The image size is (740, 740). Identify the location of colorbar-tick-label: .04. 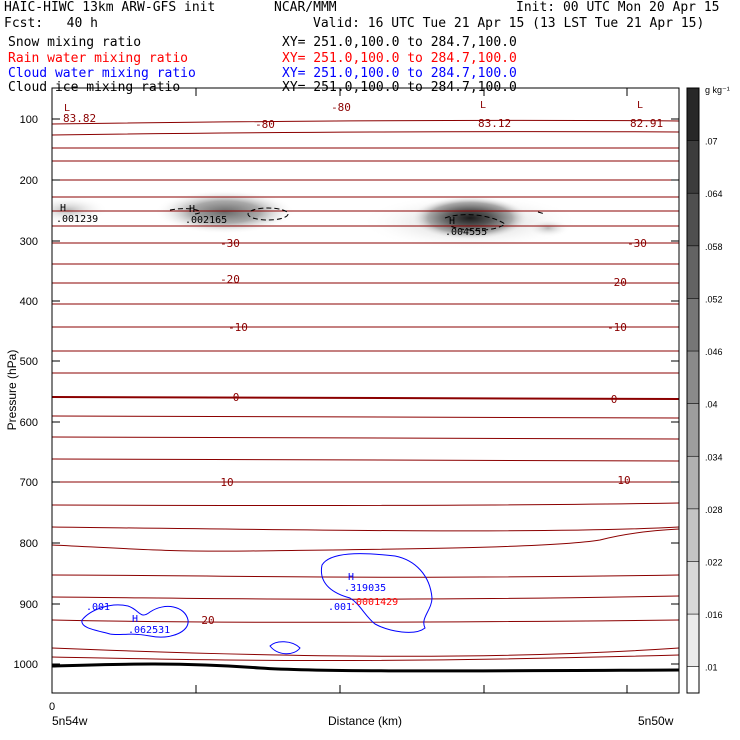
(711, 405).